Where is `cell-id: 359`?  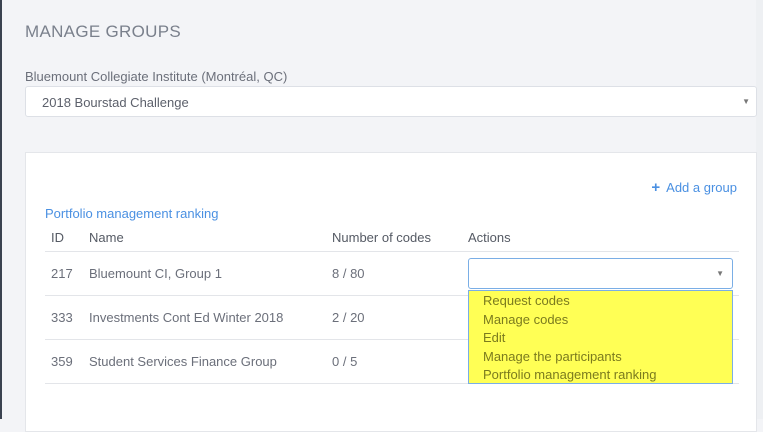
cell-id: 359 is located at coordinates (64, 361).